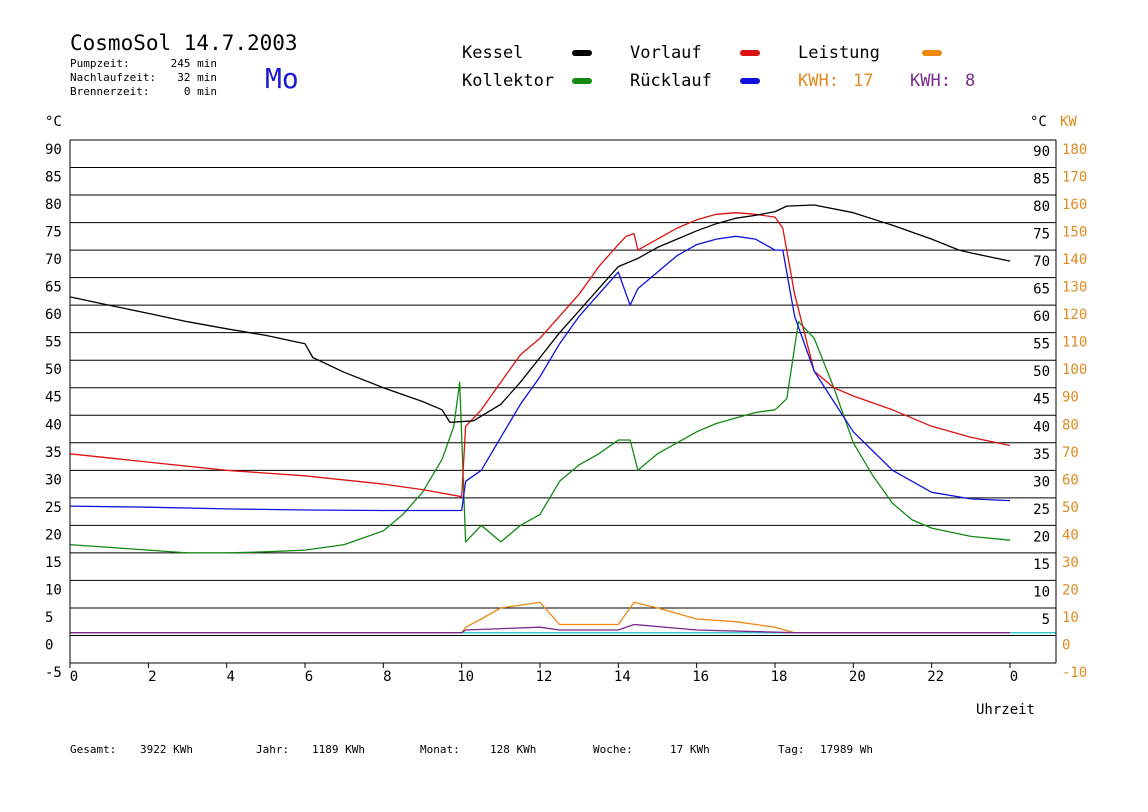 The height and width of the screenshot is (812, 1148). What do you see at coordinates (1070, 508) in the screenshot?
I see `y-tick-label-right-kw: 50` at bounding box center [1070, 508].